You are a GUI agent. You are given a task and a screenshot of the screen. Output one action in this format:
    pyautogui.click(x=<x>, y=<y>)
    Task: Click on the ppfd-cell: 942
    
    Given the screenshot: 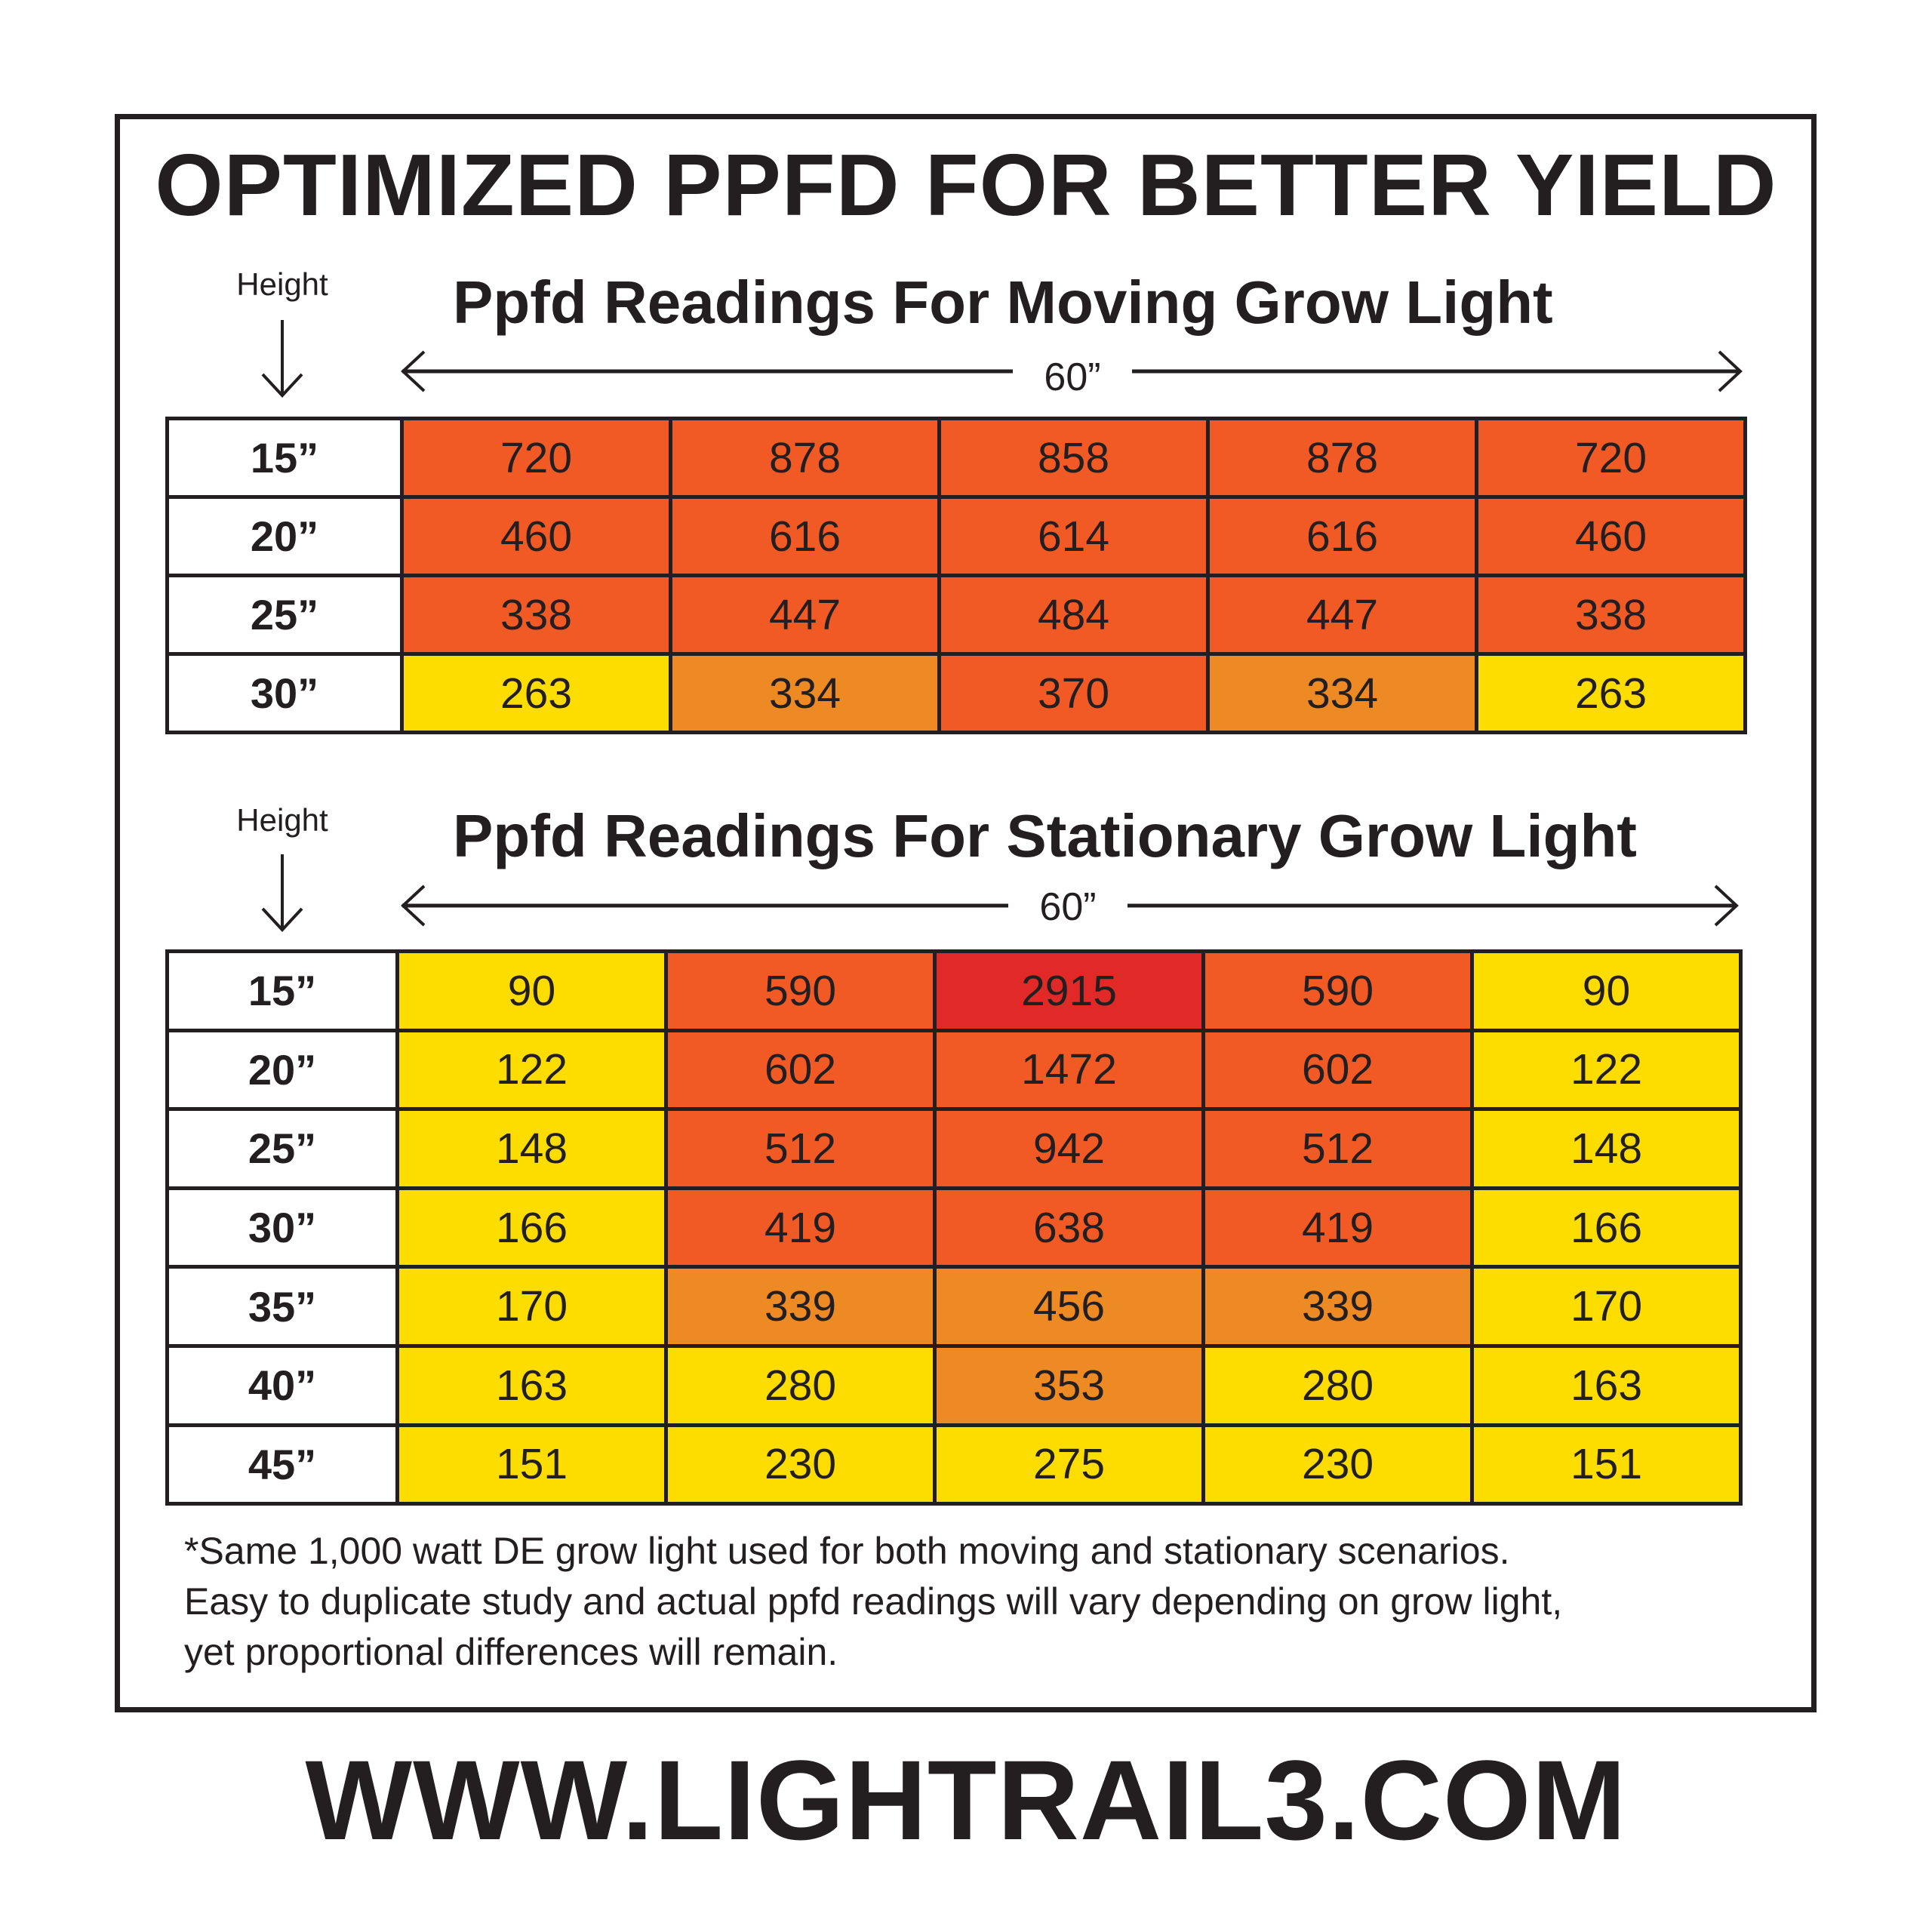 What is the action you would take?
    pyautogui.click(x=1069, y=1148)
    